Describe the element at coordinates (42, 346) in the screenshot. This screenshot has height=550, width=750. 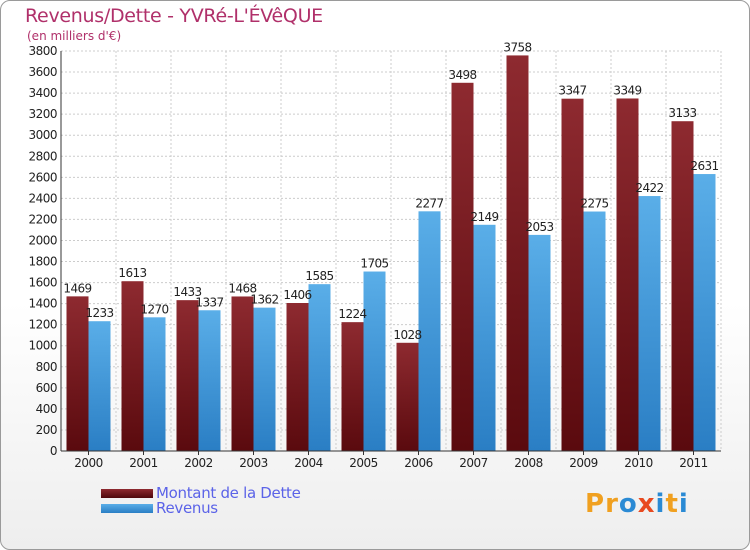
I see `y-tick-label: 1000` at that location.